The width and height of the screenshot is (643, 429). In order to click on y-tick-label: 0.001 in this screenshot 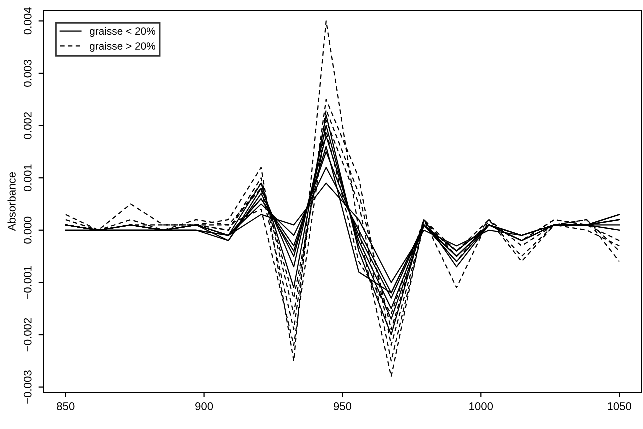, I will do `click(28, 178)`.